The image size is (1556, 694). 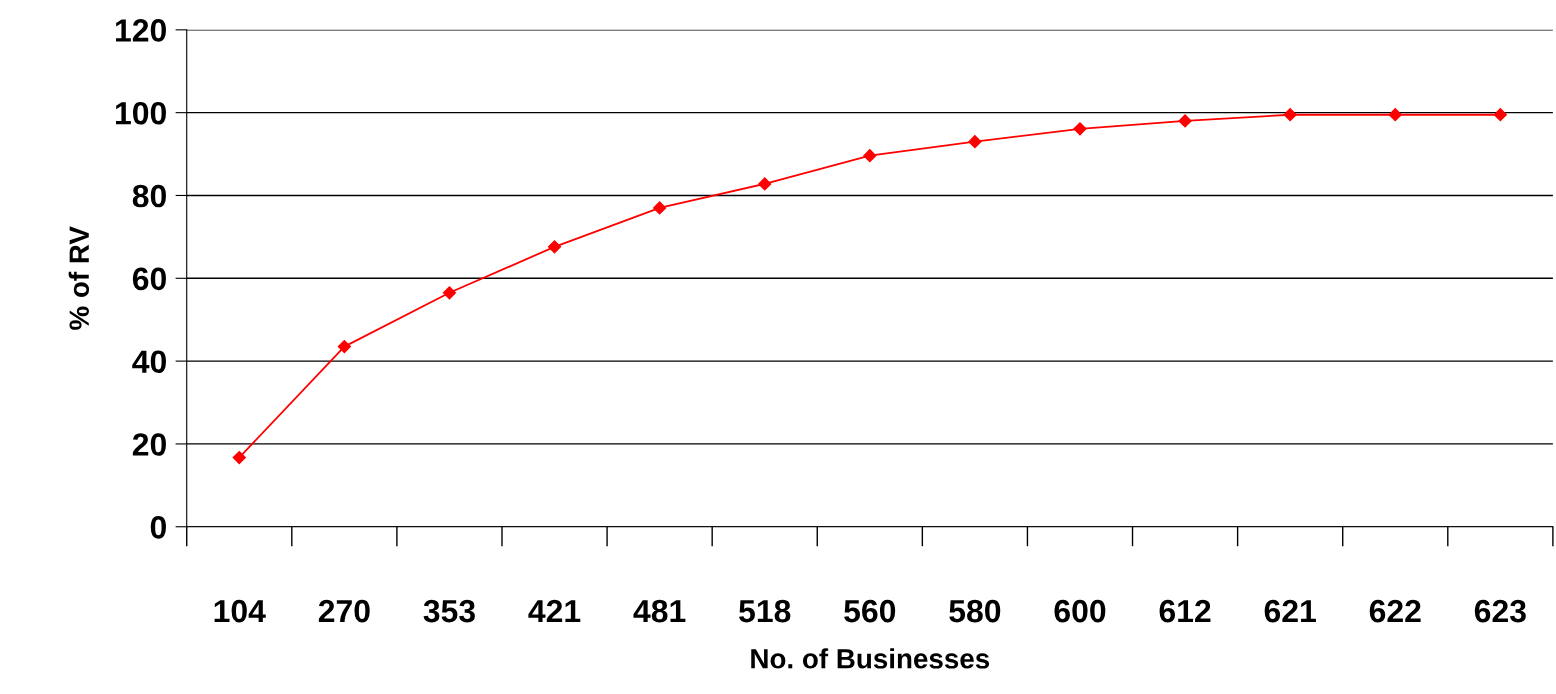 What do you see at coordinates (240, 611) in the screenshot?
I see `x-tick-label: 104` at bounding box center [240, 611].